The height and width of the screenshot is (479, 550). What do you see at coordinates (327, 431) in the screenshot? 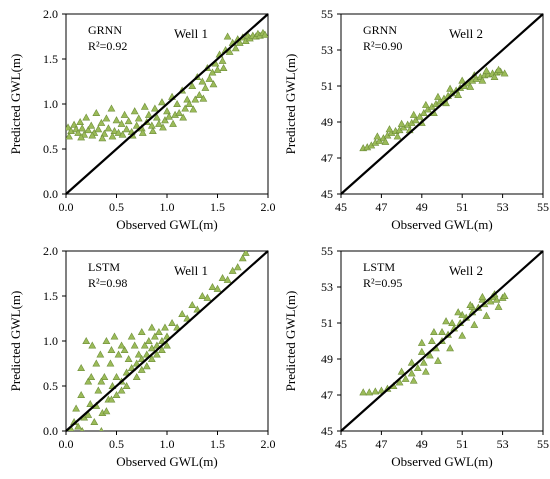
I see `y-tick-label: 45` at bounding box center [327, 431].